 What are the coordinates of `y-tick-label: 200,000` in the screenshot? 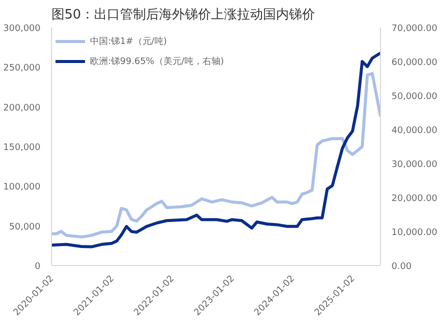 It's located at (22, 108).